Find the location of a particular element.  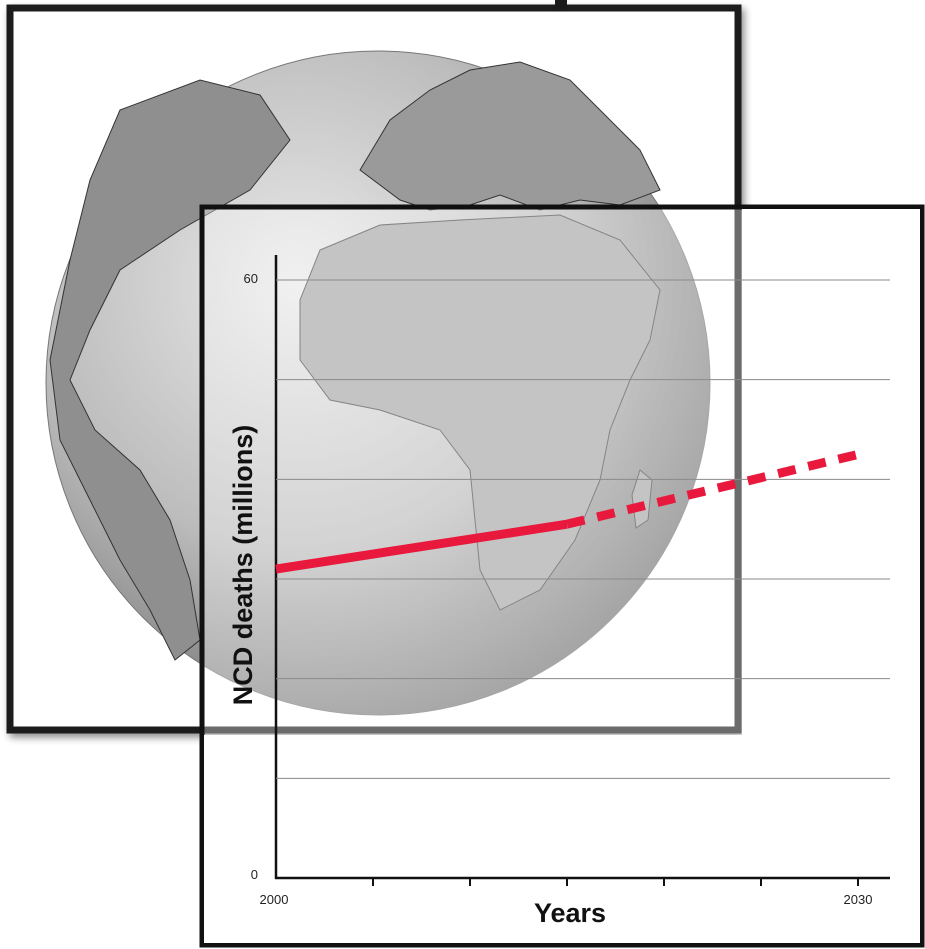

back-frame-top-strip is located at coordinates (561, 5).